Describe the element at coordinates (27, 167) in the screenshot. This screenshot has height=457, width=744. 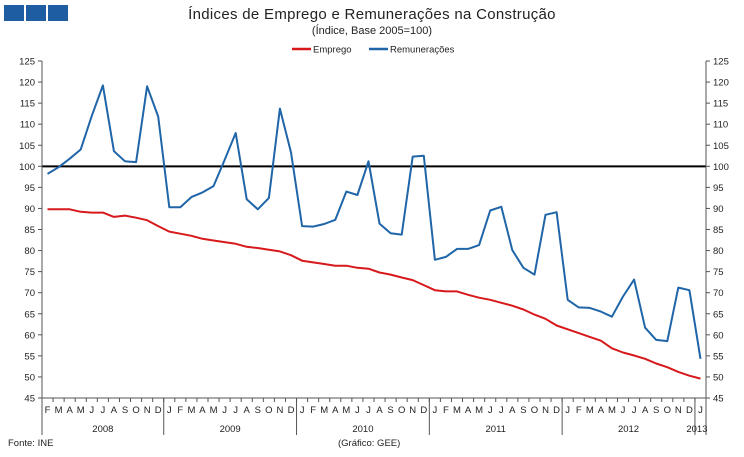
I see `y-tick-label-left: 100` at that location.